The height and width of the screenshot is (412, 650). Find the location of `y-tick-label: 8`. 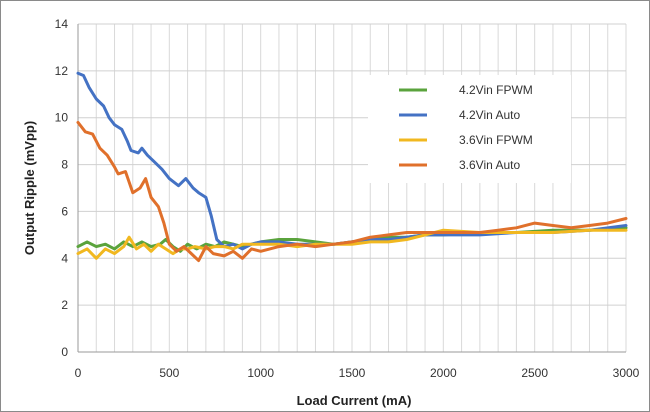

y-tick-label: 8 is located at coordinates (64, 165).